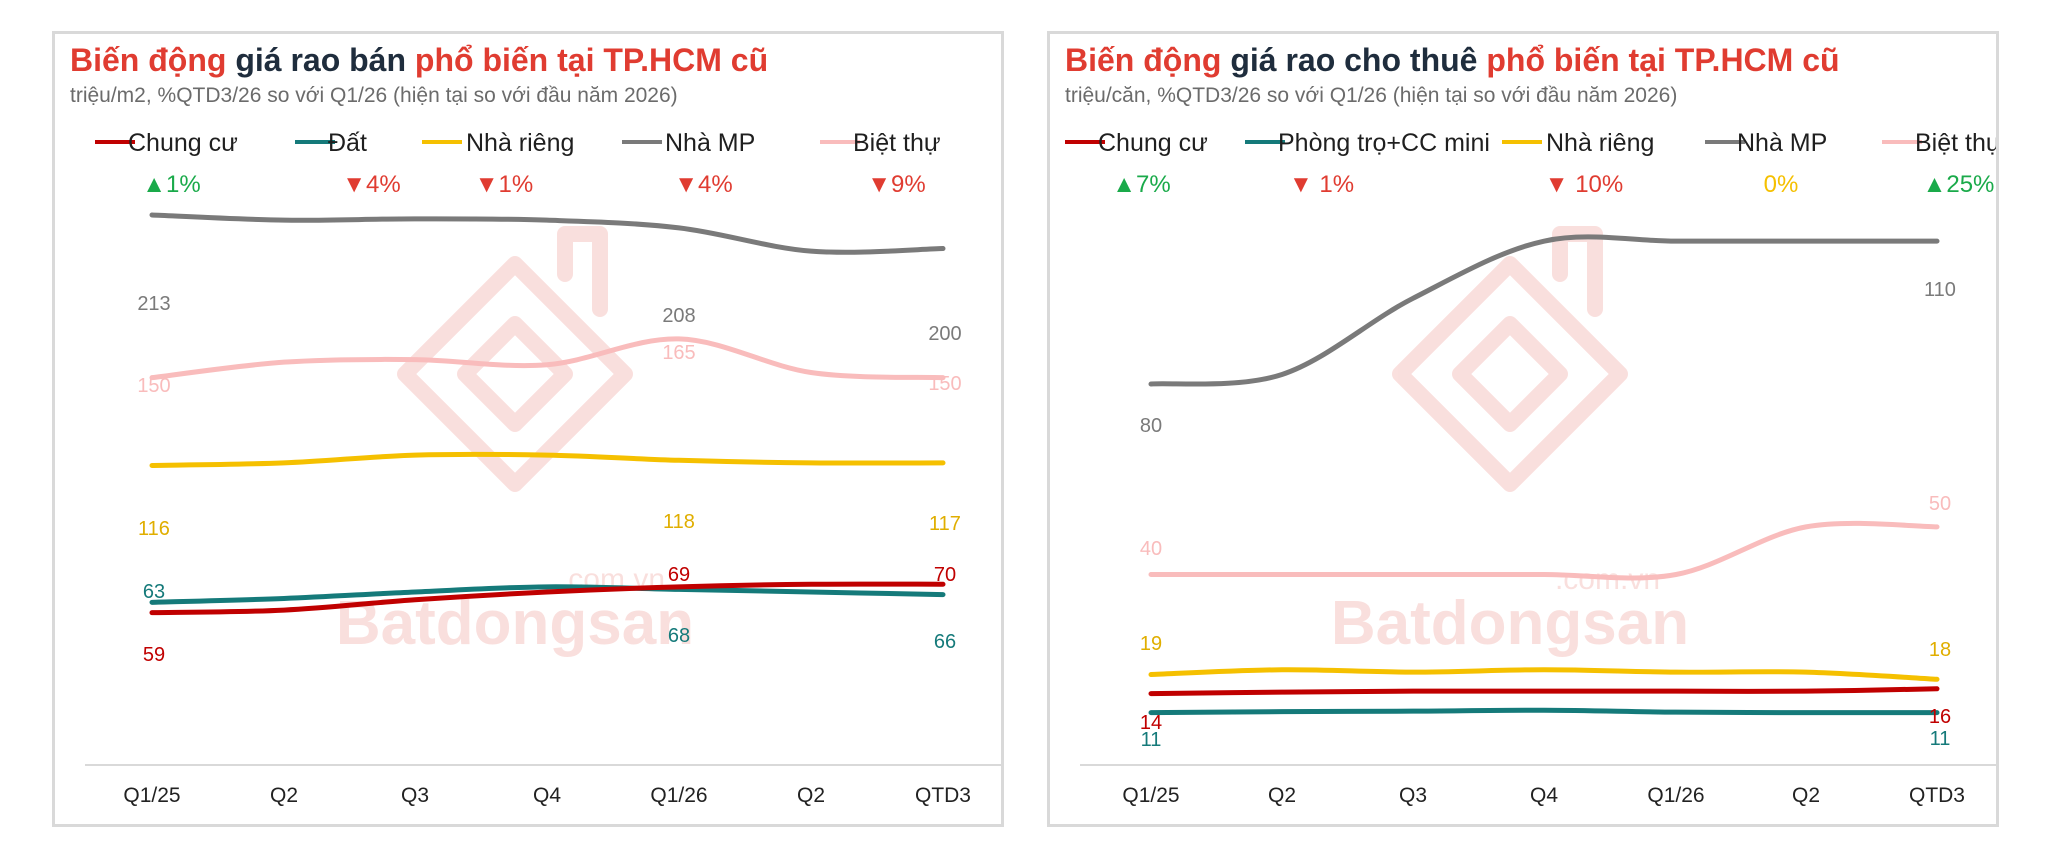 Image resolution: width=2048 pixels, height=847 pixels. Describe the element at coordinates (678, 353) in the screenshot. I see `data-label-biet-thu: 165` at that location.